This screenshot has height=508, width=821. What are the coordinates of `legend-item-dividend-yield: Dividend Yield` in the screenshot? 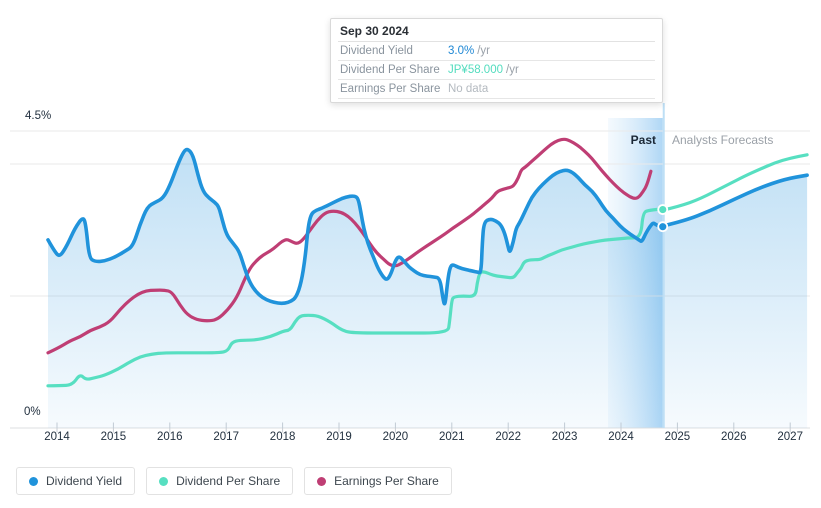 It's located at (76, 481).